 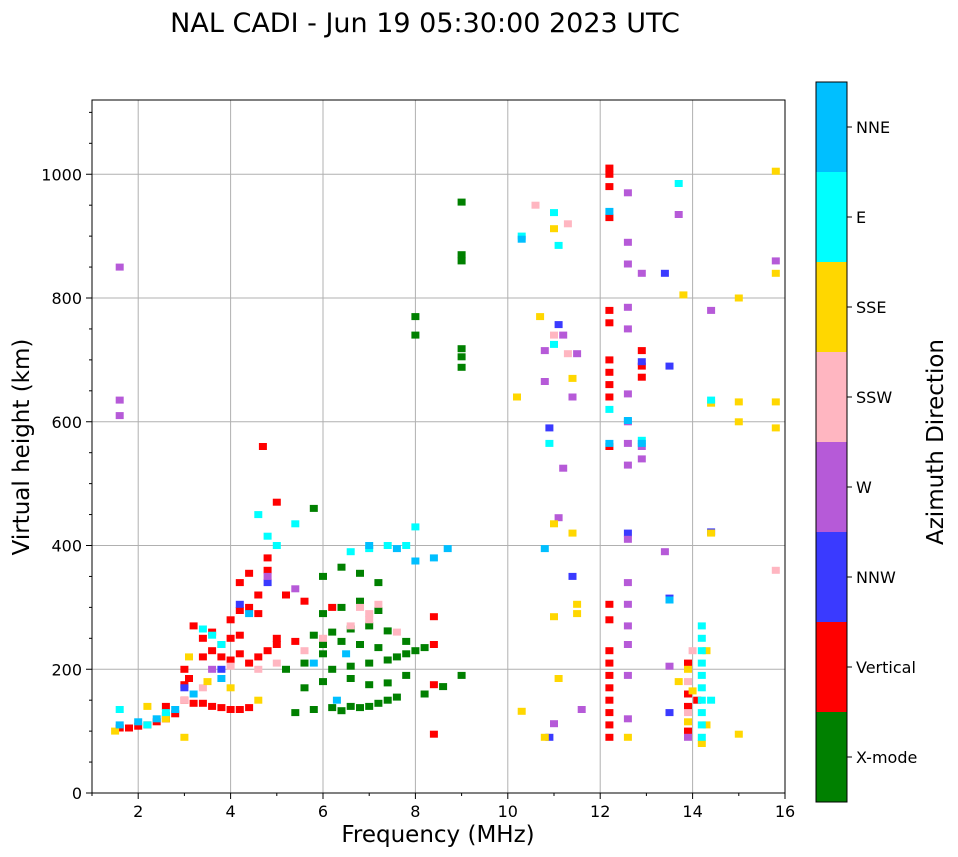 I want to click on y-axis-label: Virtual height (km), so click(x=22, y=447).